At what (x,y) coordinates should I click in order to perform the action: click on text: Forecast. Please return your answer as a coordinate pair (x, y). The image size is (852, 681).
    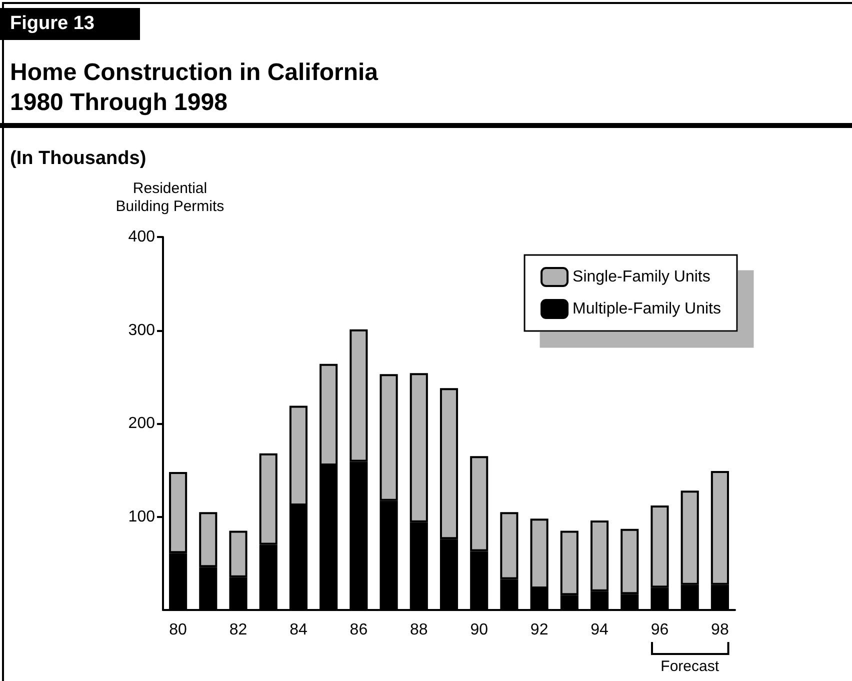
    Looking at the image, I should click on (690, 666).